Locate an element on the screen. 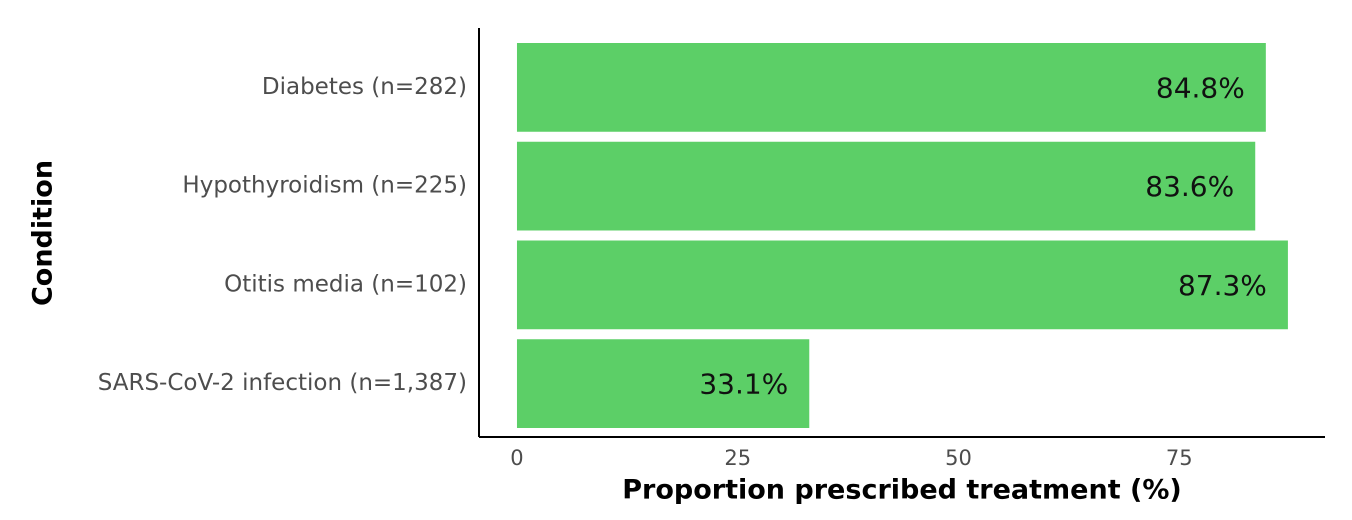 The height and width of the screenshot is (520, 1352). y-tick-label: Hypothyroidism (n=225) is located at coordinates (324, 186).